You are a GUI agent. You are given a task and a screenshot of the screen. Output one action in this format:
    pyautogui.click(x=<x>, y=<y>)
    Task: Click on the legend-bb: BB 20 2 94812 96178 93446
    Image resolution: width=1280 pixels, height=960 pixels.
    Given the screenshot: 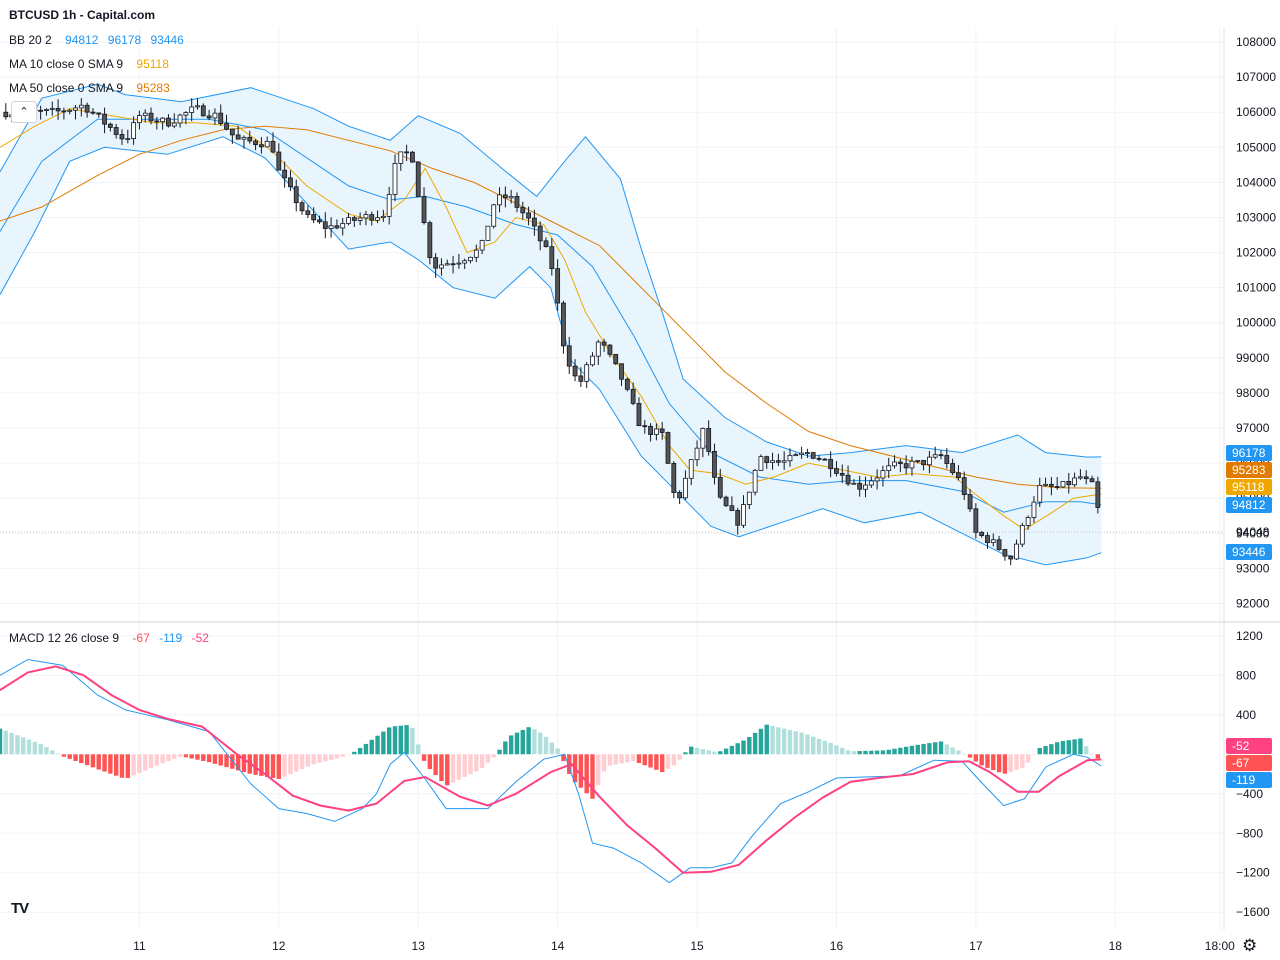 What is the action you would take?
    pyautogui.click(x=99, y=40)
    